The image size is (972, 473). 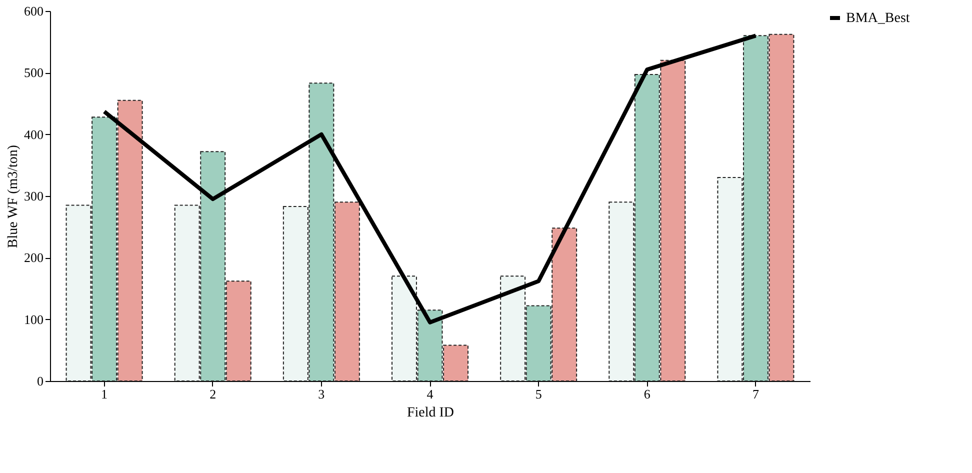 I want to click on y-tick-label: 0, so click(x=40, y=381).